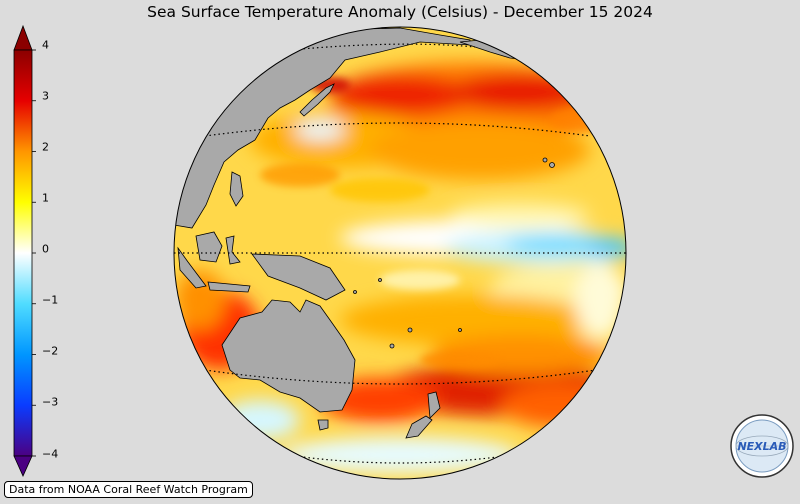  Describe the element at coordinates (50, 351) in the screenshot. I see `colorbar-tick-label: −2` at that location.